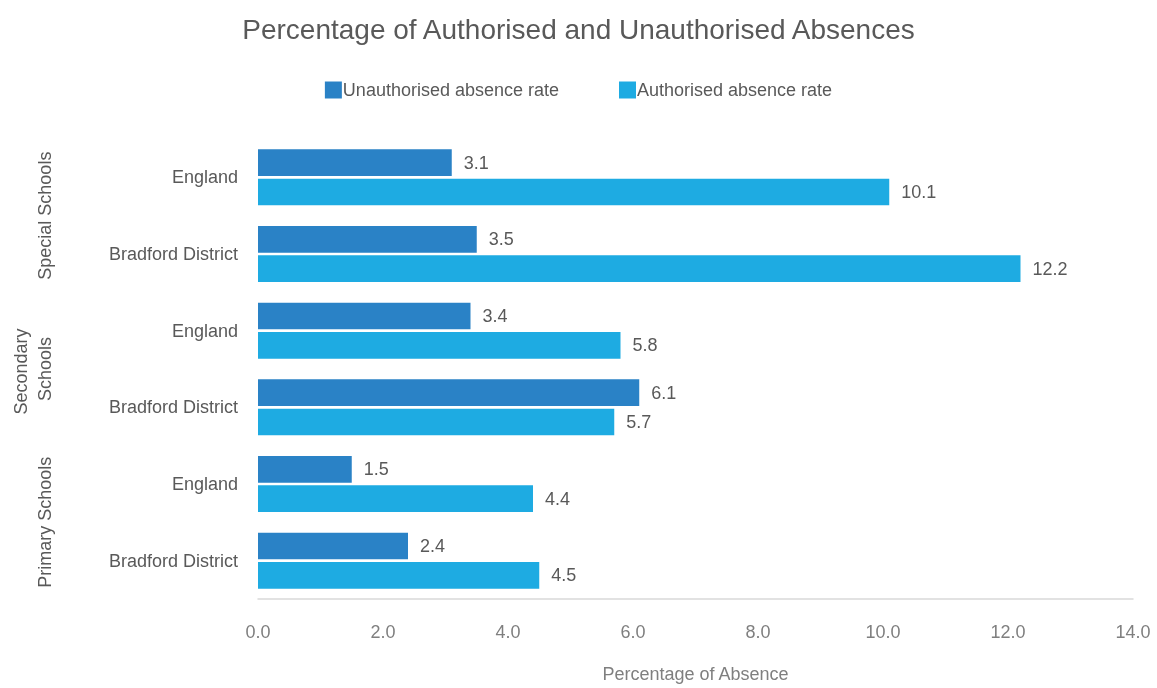  I want to click on x-axis-title: Percentage of Absence, so click(695, 674).